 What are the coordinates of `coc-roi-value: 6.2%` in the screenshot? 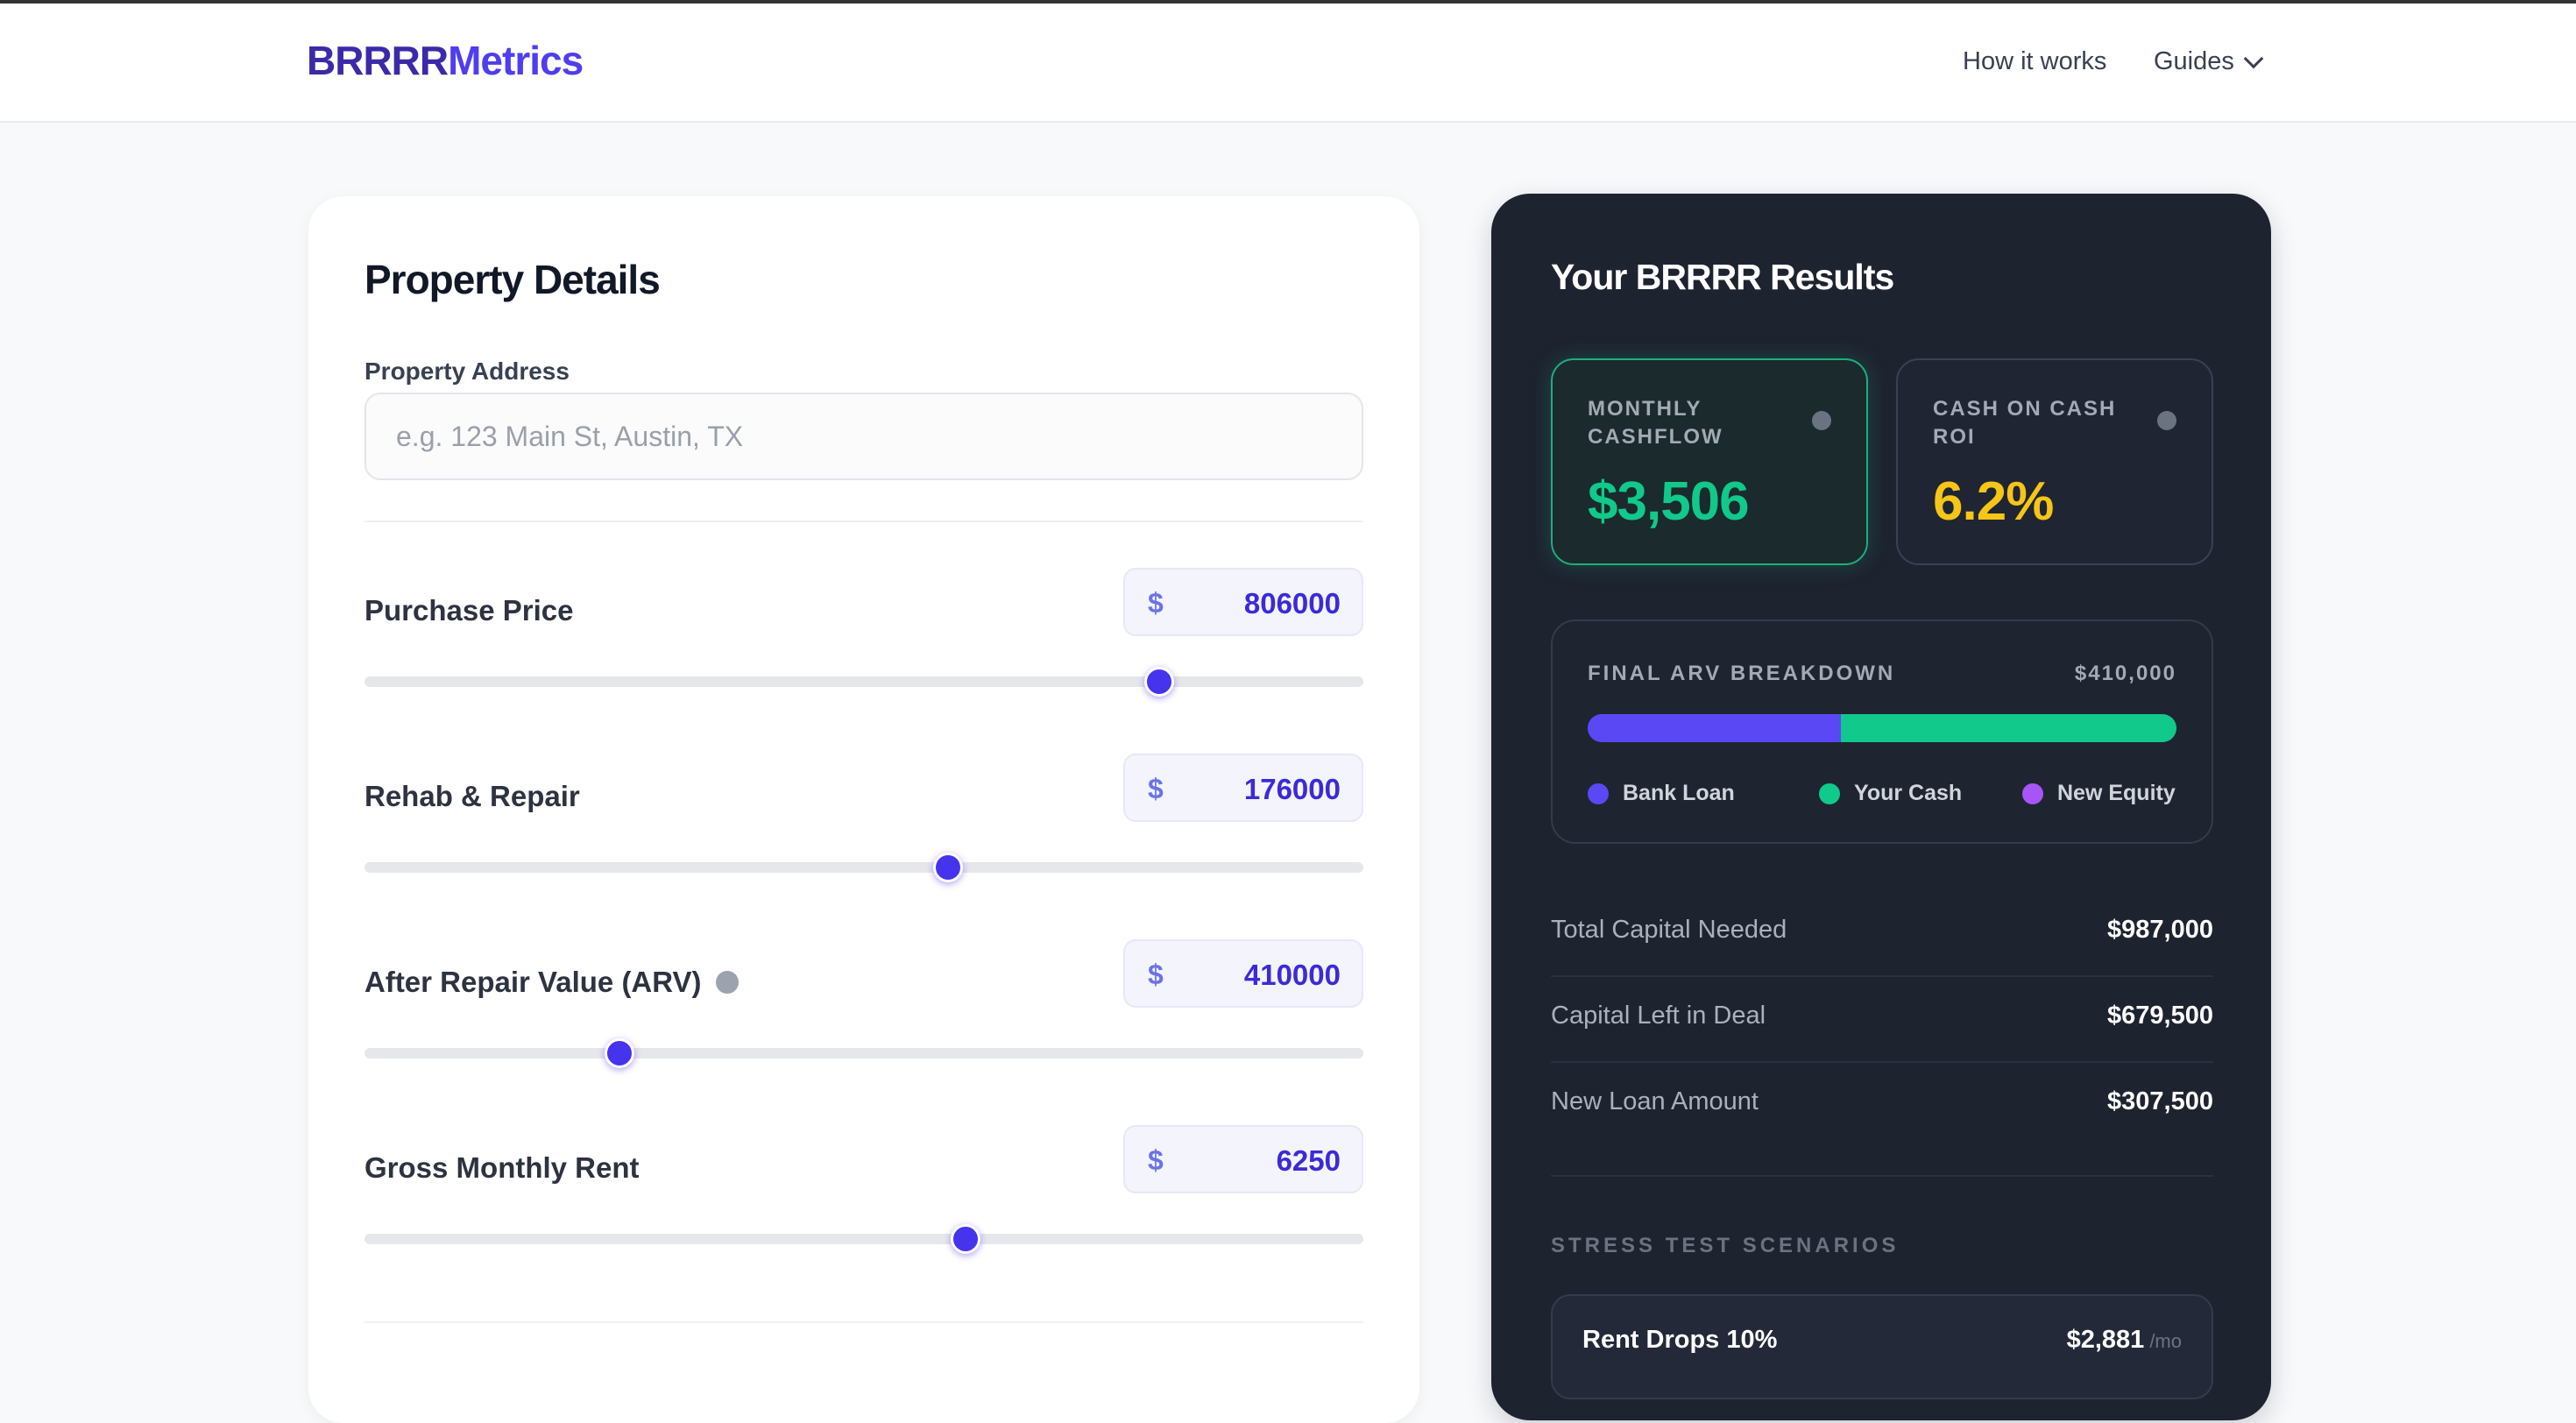 It's located at (1993, 501).